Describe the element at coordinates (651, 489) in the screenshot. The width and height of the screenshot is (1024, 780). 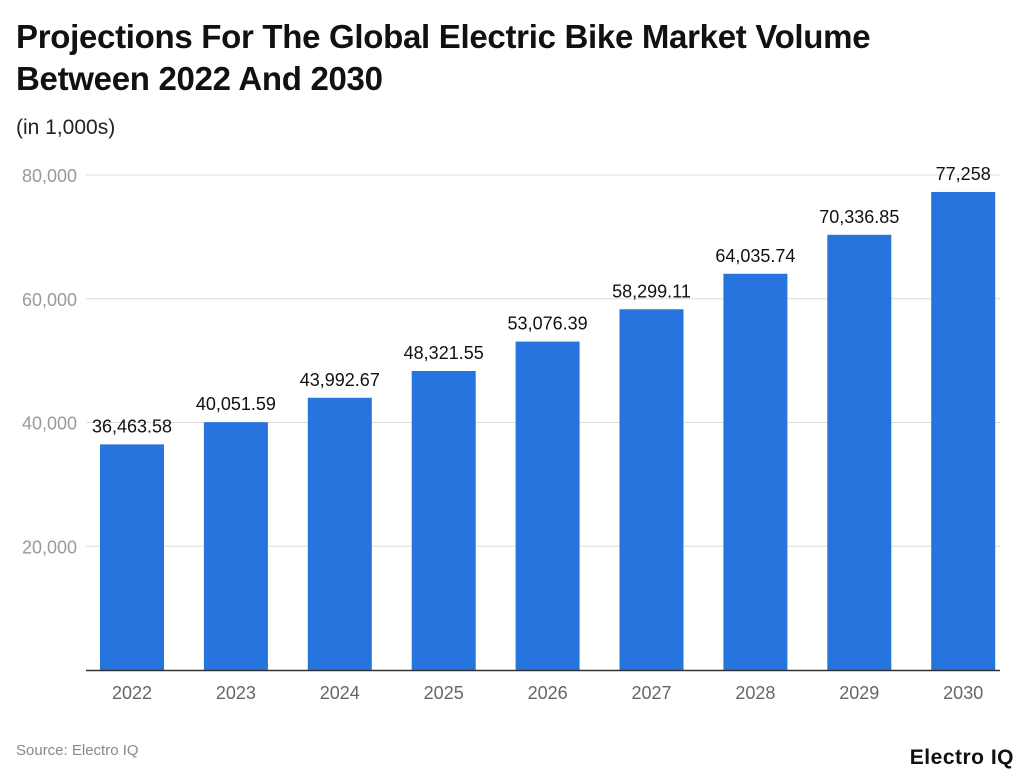
I see `bar-2027` at that location.